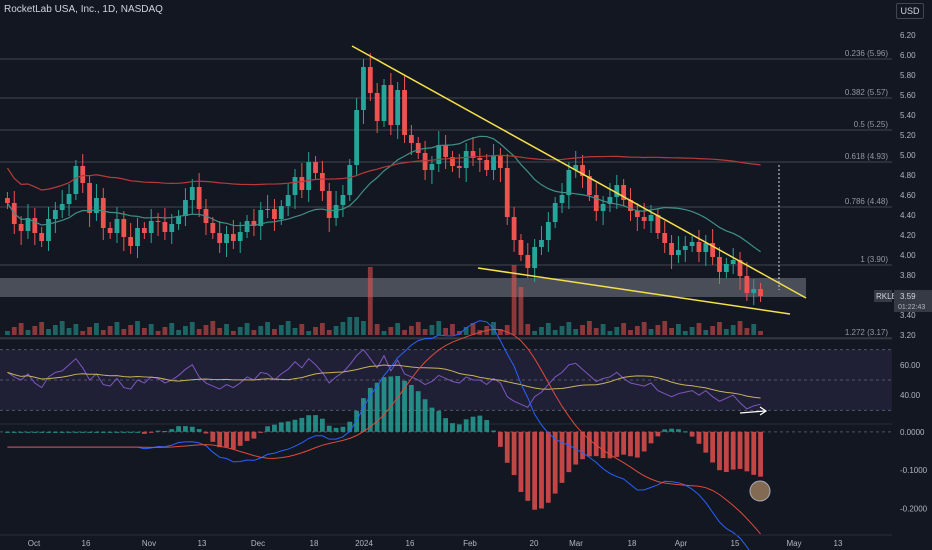  What do you see at coordinates (908, 335) in the screenshot?
I see `y-tick-label: 3.20` at bounding box center [908, 335].